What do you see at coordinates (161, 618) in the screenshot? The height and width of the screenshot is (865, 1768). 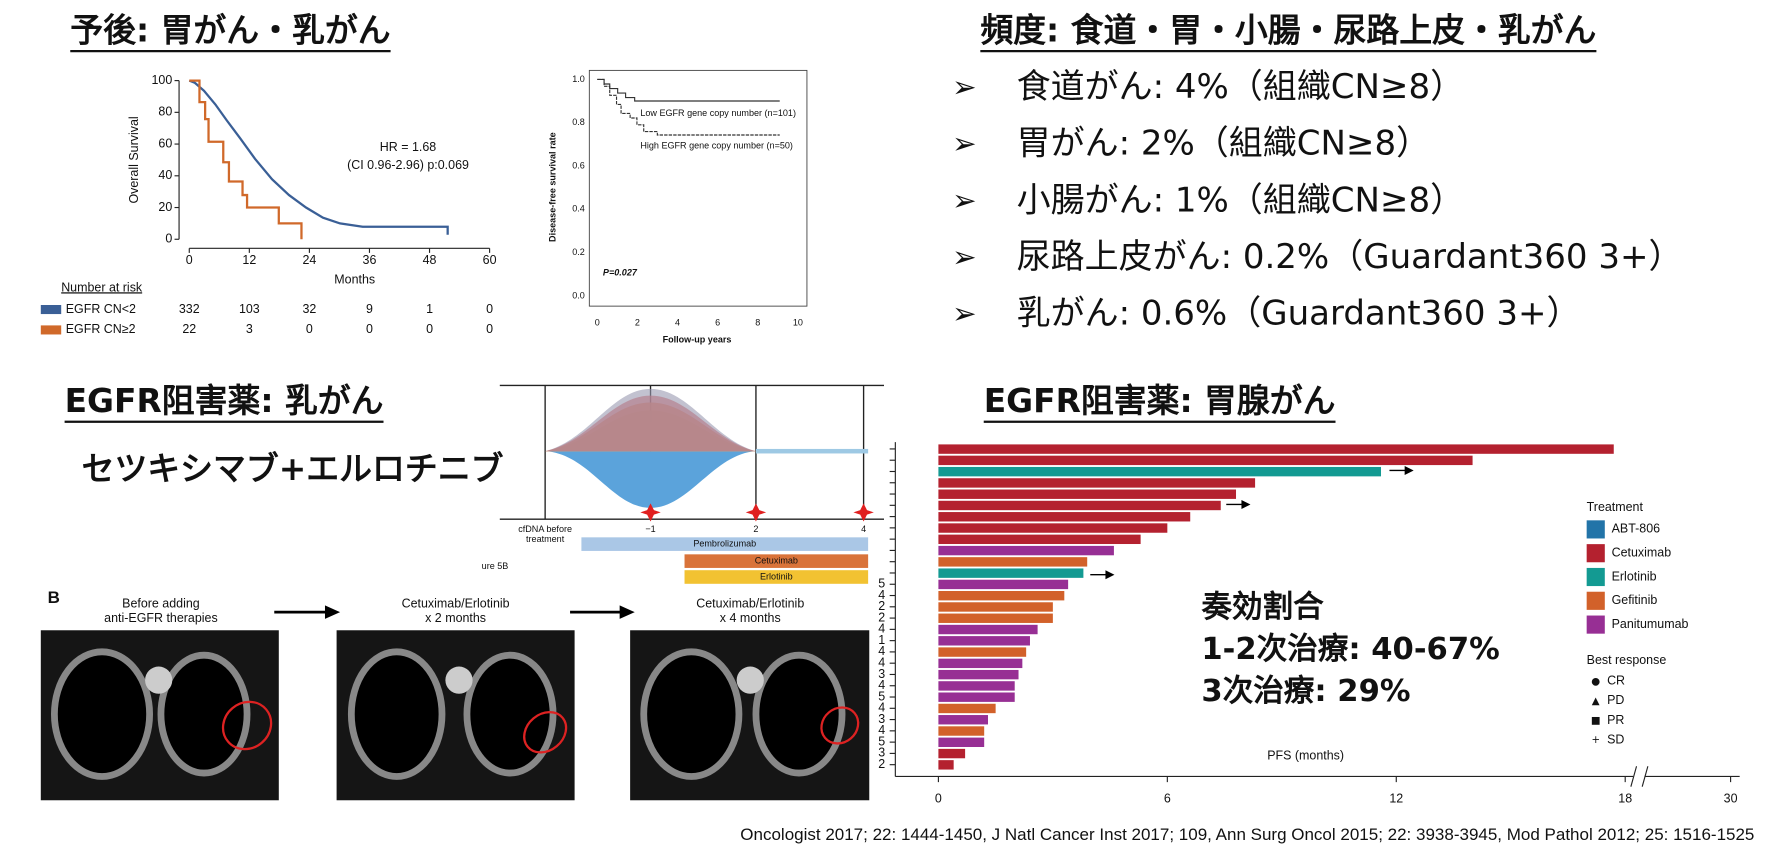 I see `image-caption: anti-EGFR therapies` at bounding box center [161, 618].